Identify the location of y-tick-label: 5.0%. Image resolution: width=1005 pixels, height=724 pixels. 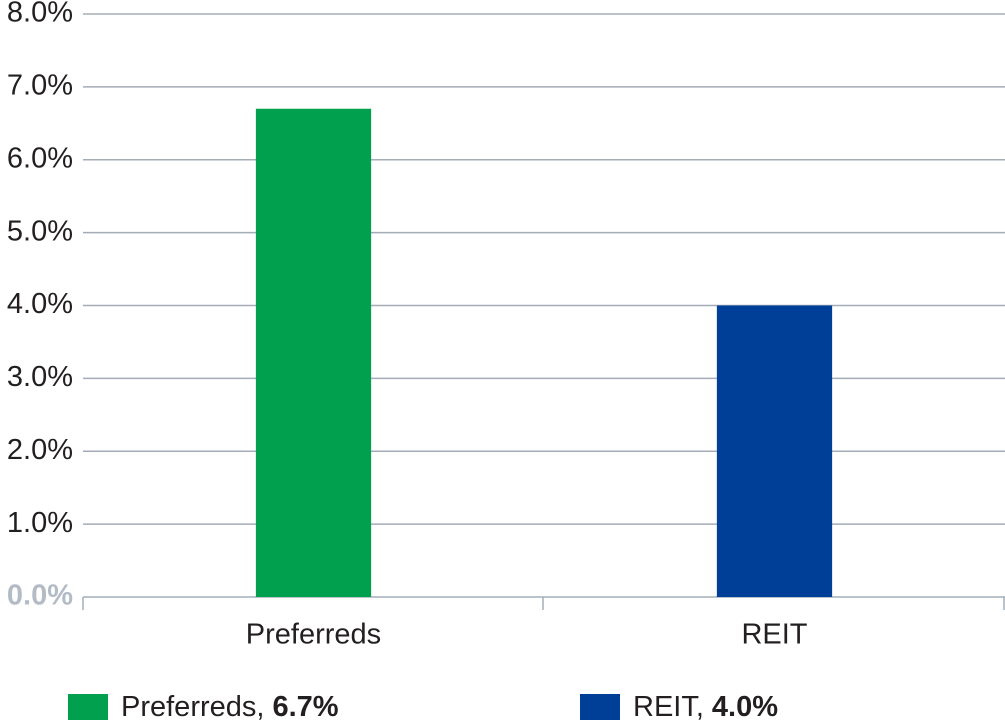
(40, 231).